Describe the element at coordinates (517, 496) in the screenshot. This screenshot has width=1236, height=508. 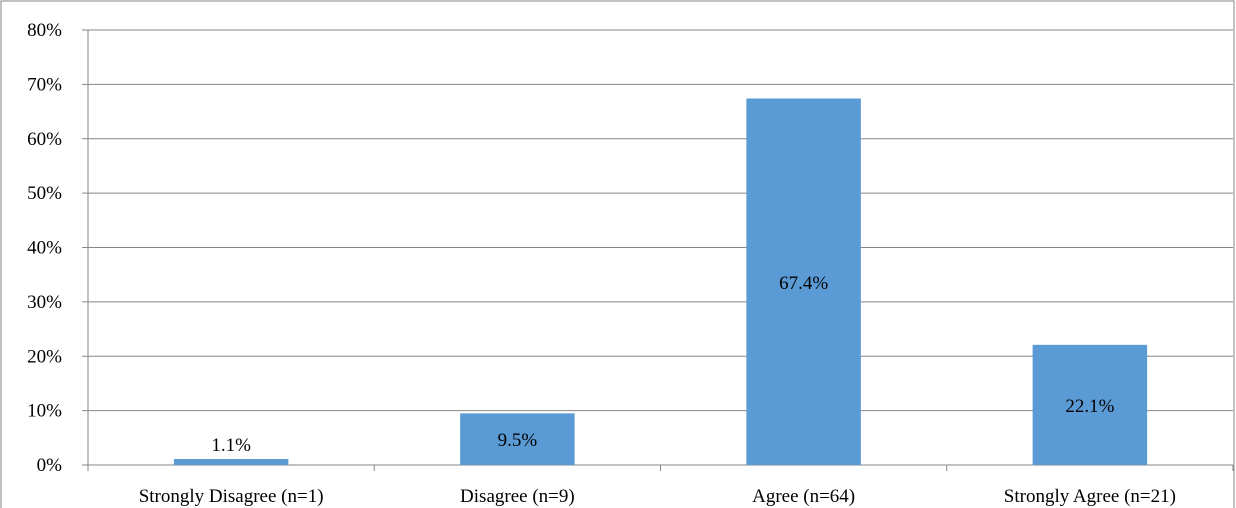
I see `category-label: Disagree (n=9)` at that location.